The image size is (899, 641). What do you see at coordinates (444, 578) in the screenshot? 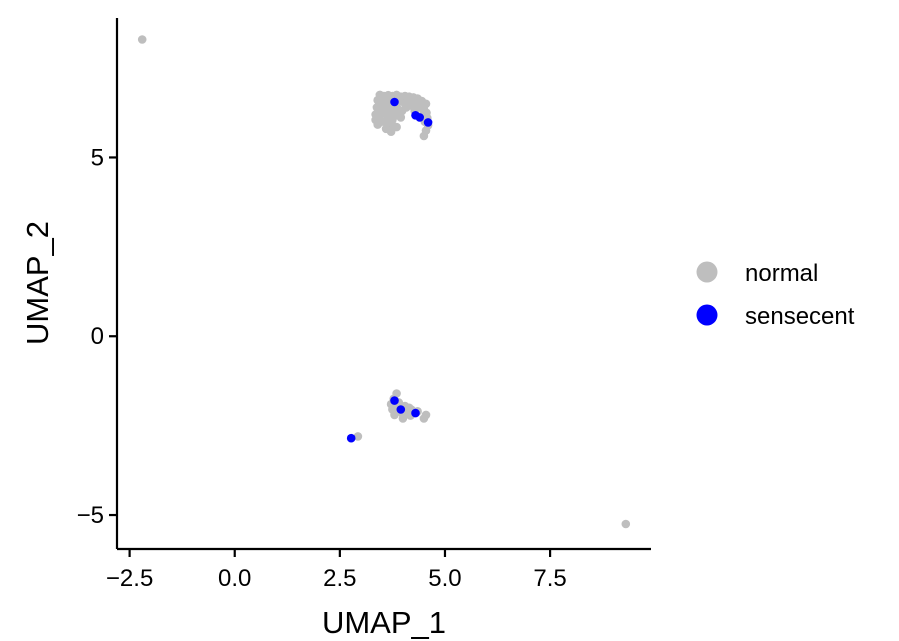
I see `x-tick-label-3: 5.0` at bounding box center [444, 578].